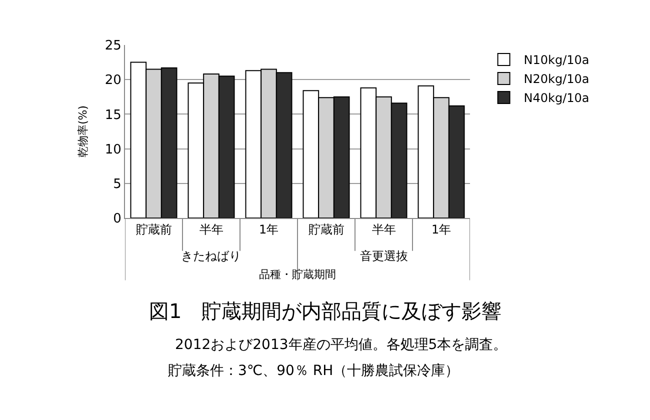  Describe the element at coordinates (325, 311) in the screenshot. I see `text: 図1 貯蔵期間が内部品質に及ぼす影響` at that location.